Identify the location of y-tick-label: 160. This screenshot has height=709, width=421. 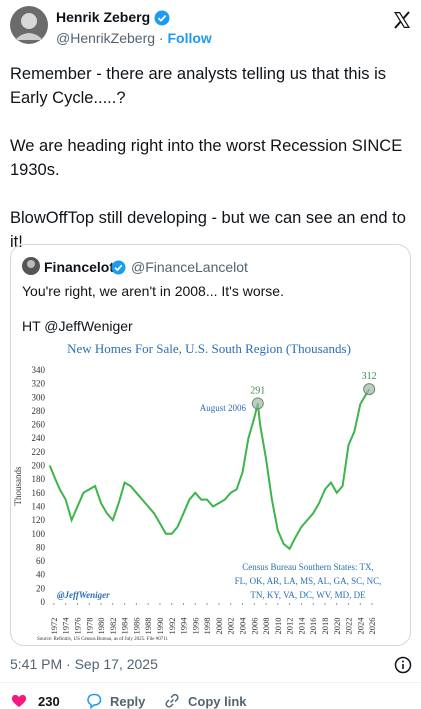
(39, 493).